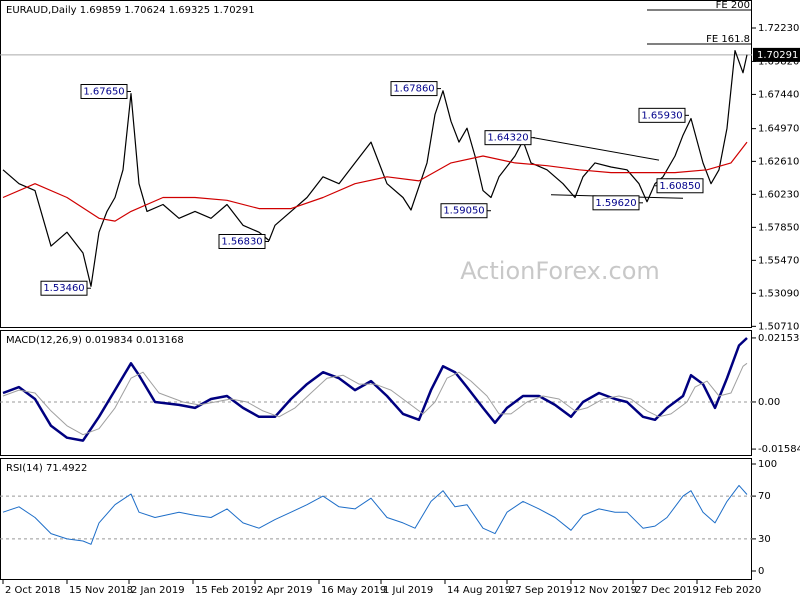  I want to click on x-tick-label: 16 May 2019, so click(353, 590).